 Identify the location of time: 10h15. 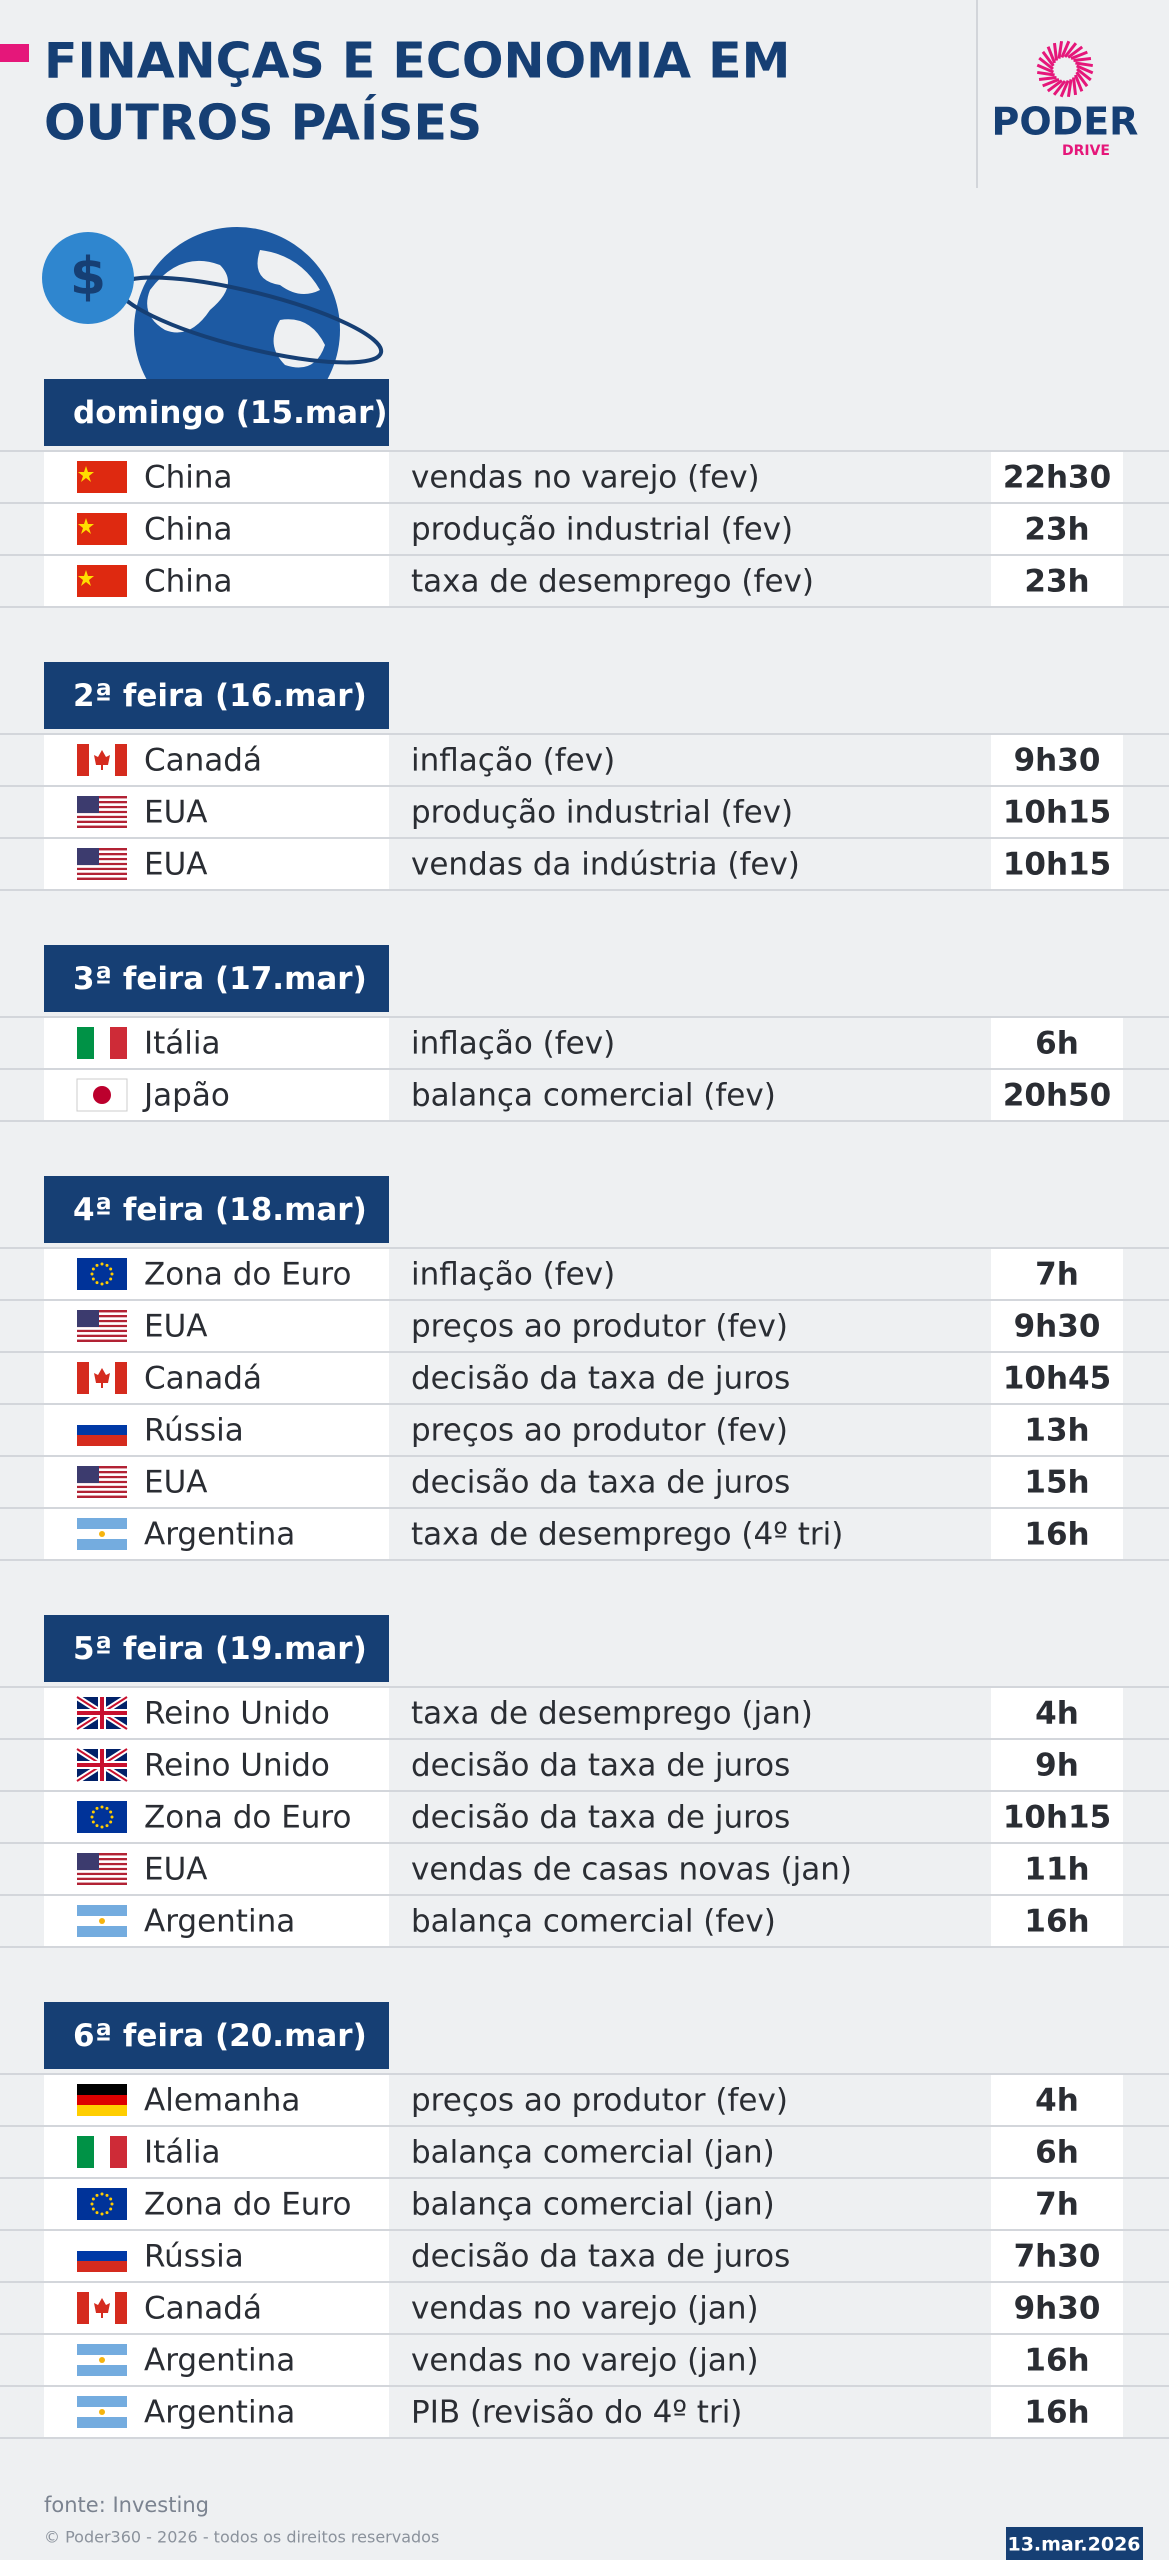
(1057, 1818).